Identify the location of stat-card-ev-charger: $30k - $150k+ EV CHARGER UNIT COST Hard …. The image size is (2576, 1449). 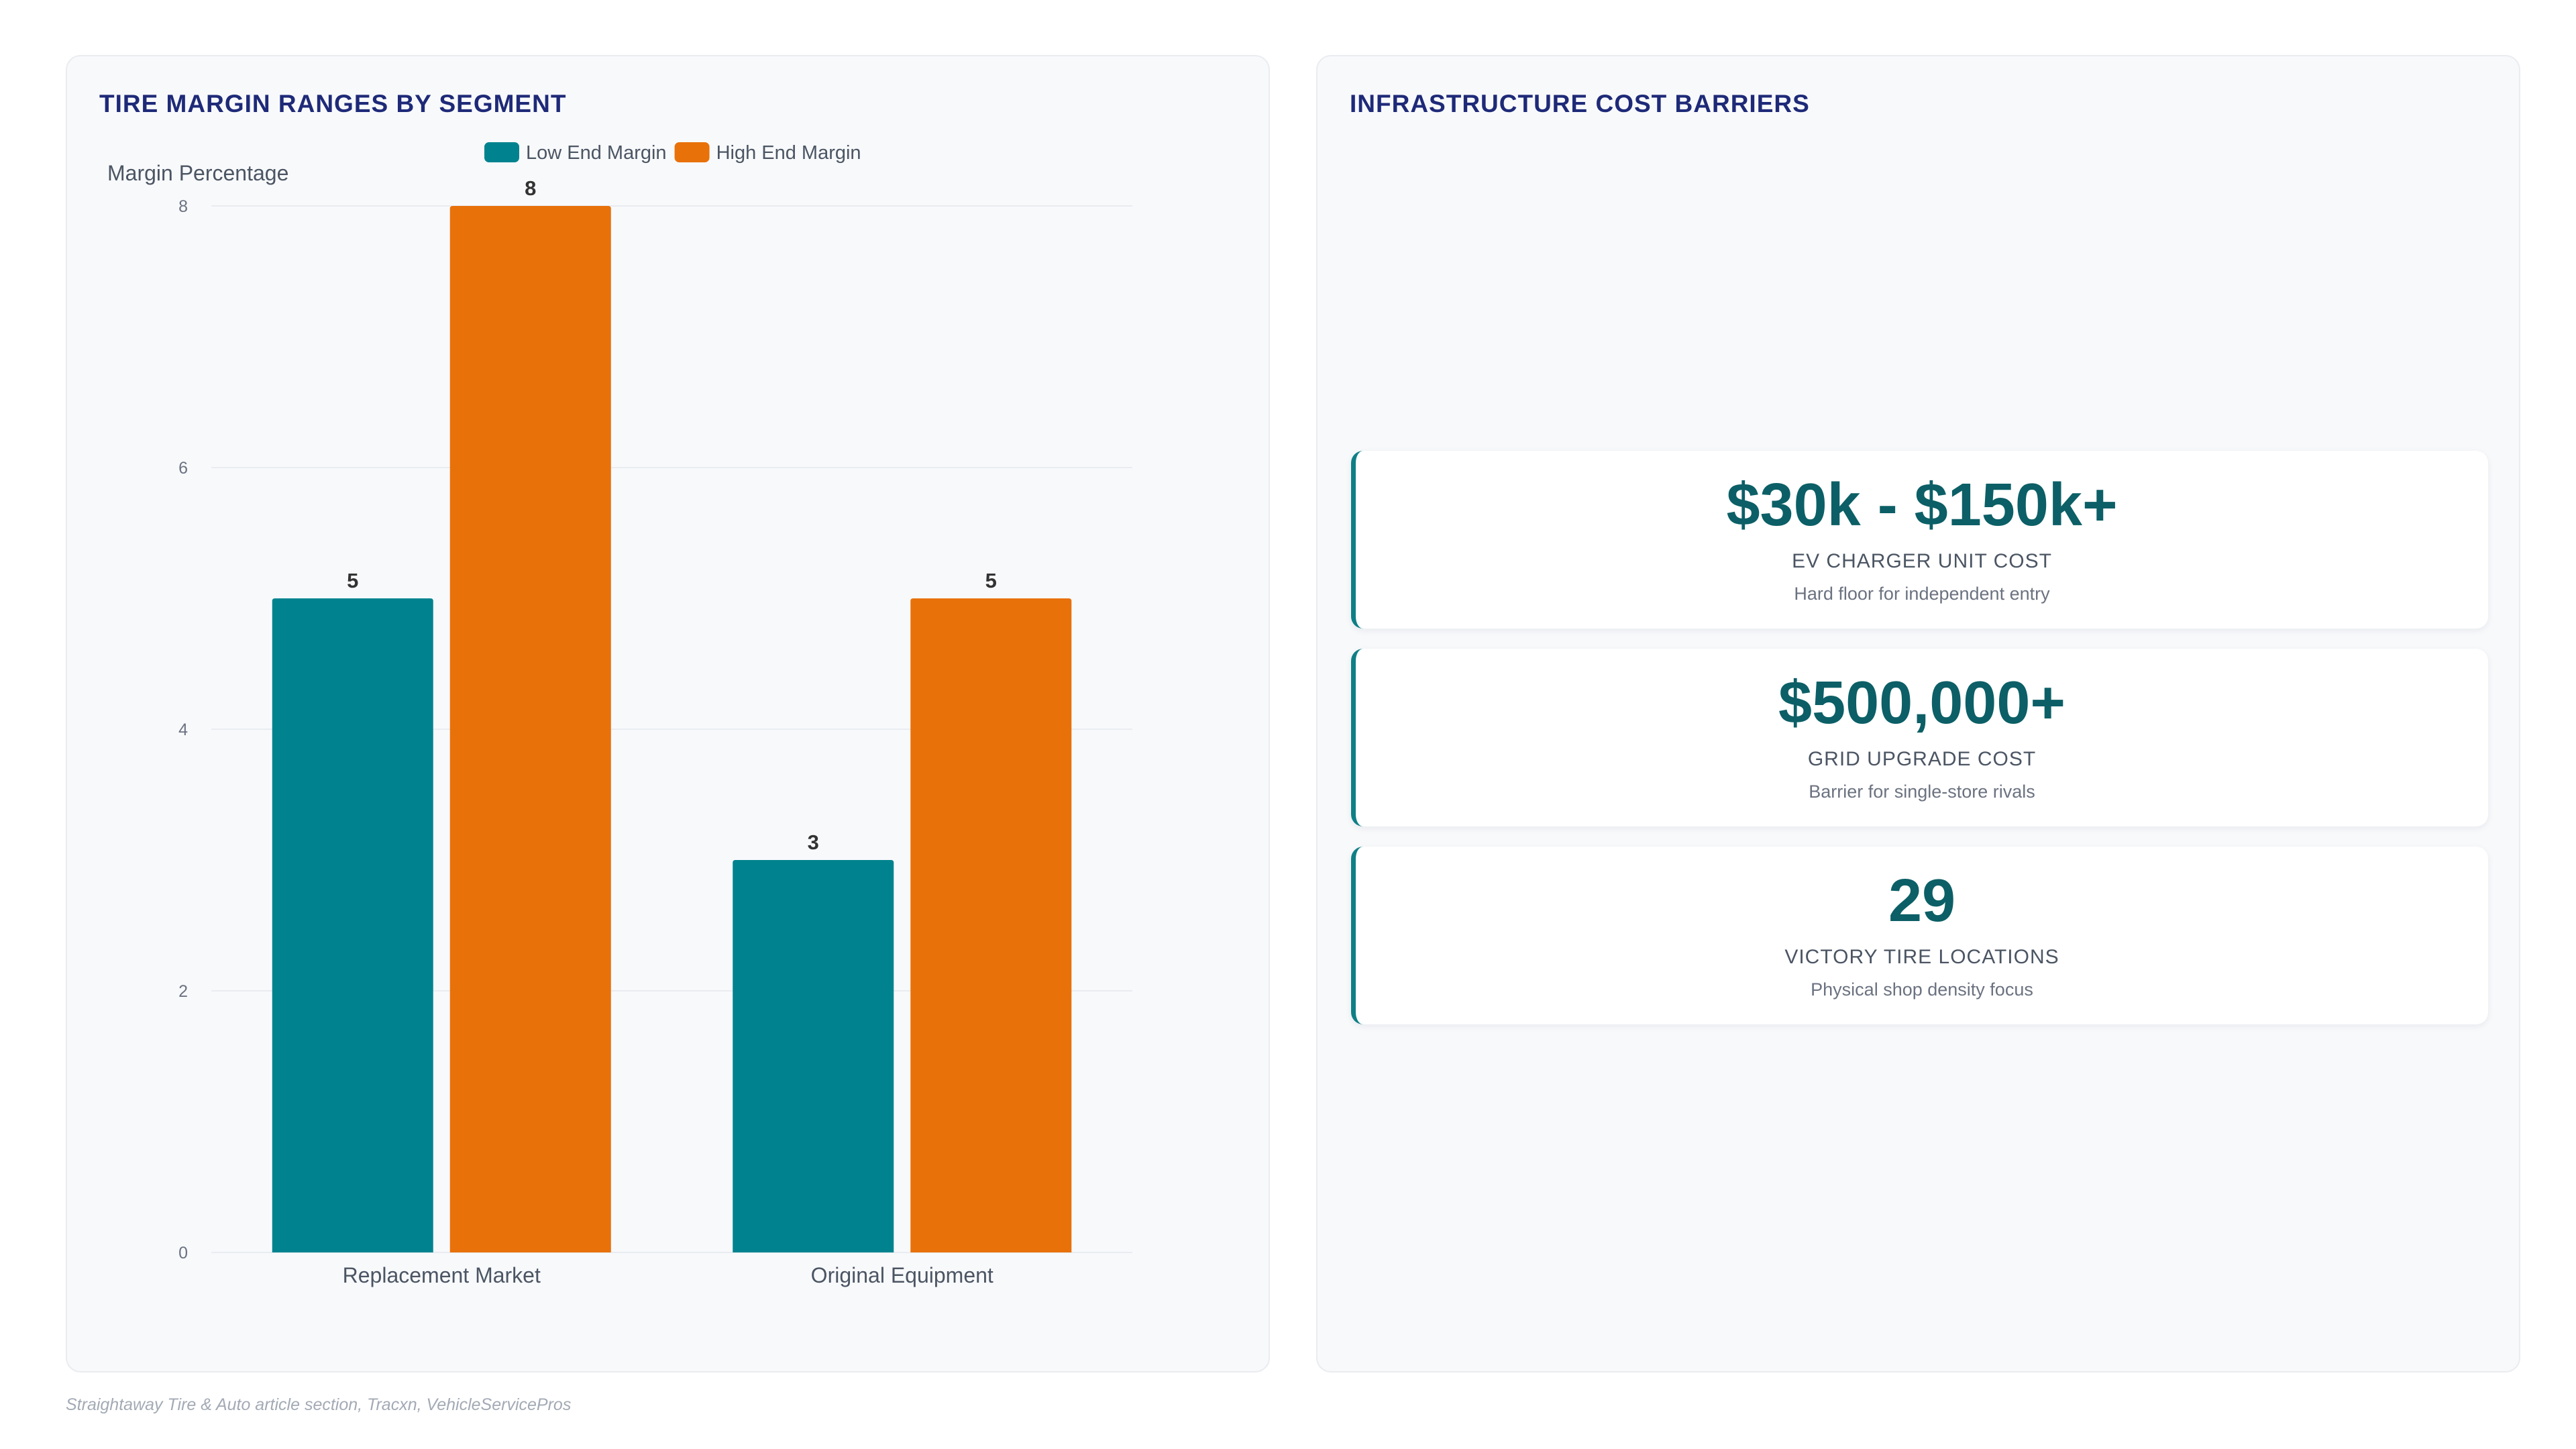
(1919, 540).